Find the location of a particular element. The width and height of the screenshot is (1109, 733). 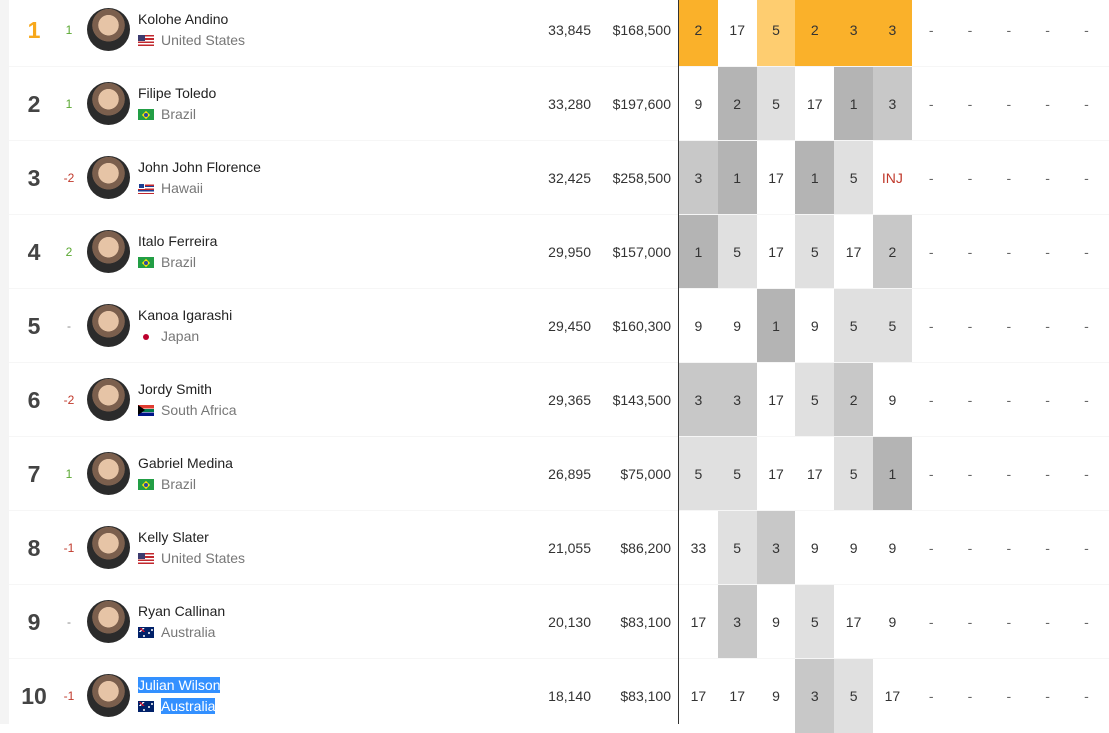

surfer-name: Jordy Smith is located at coordinates (175, 389).